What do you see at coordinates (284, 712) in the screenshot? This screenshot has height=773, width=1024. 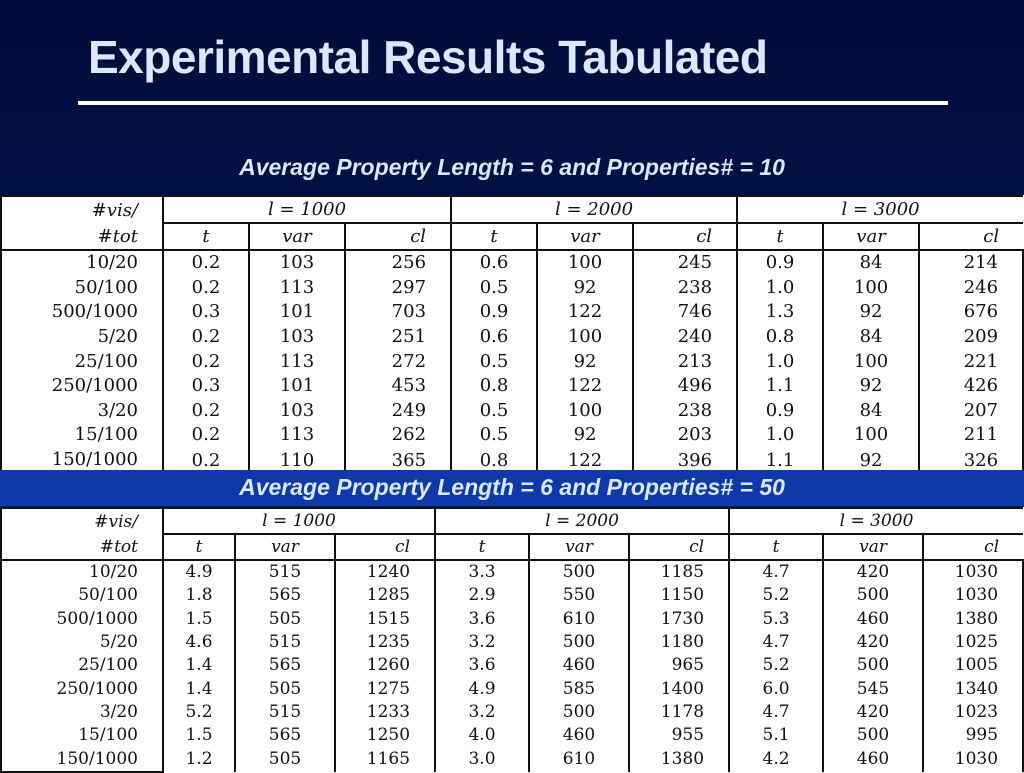 I see `table-cell: 515` at bounding box center [284, 712].